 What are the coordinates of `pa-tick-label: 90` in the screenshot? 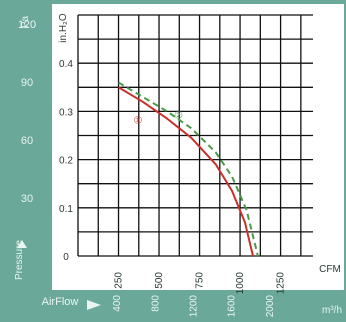 It's located at (27, 83).